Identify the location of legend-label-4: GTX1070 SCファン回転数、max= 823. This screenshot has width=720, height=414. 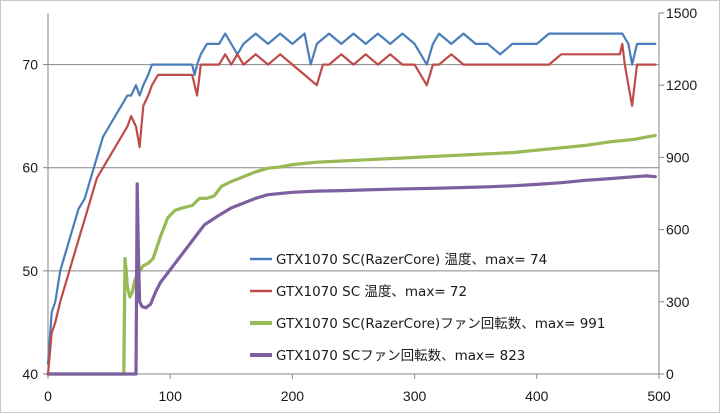
(400, 356).